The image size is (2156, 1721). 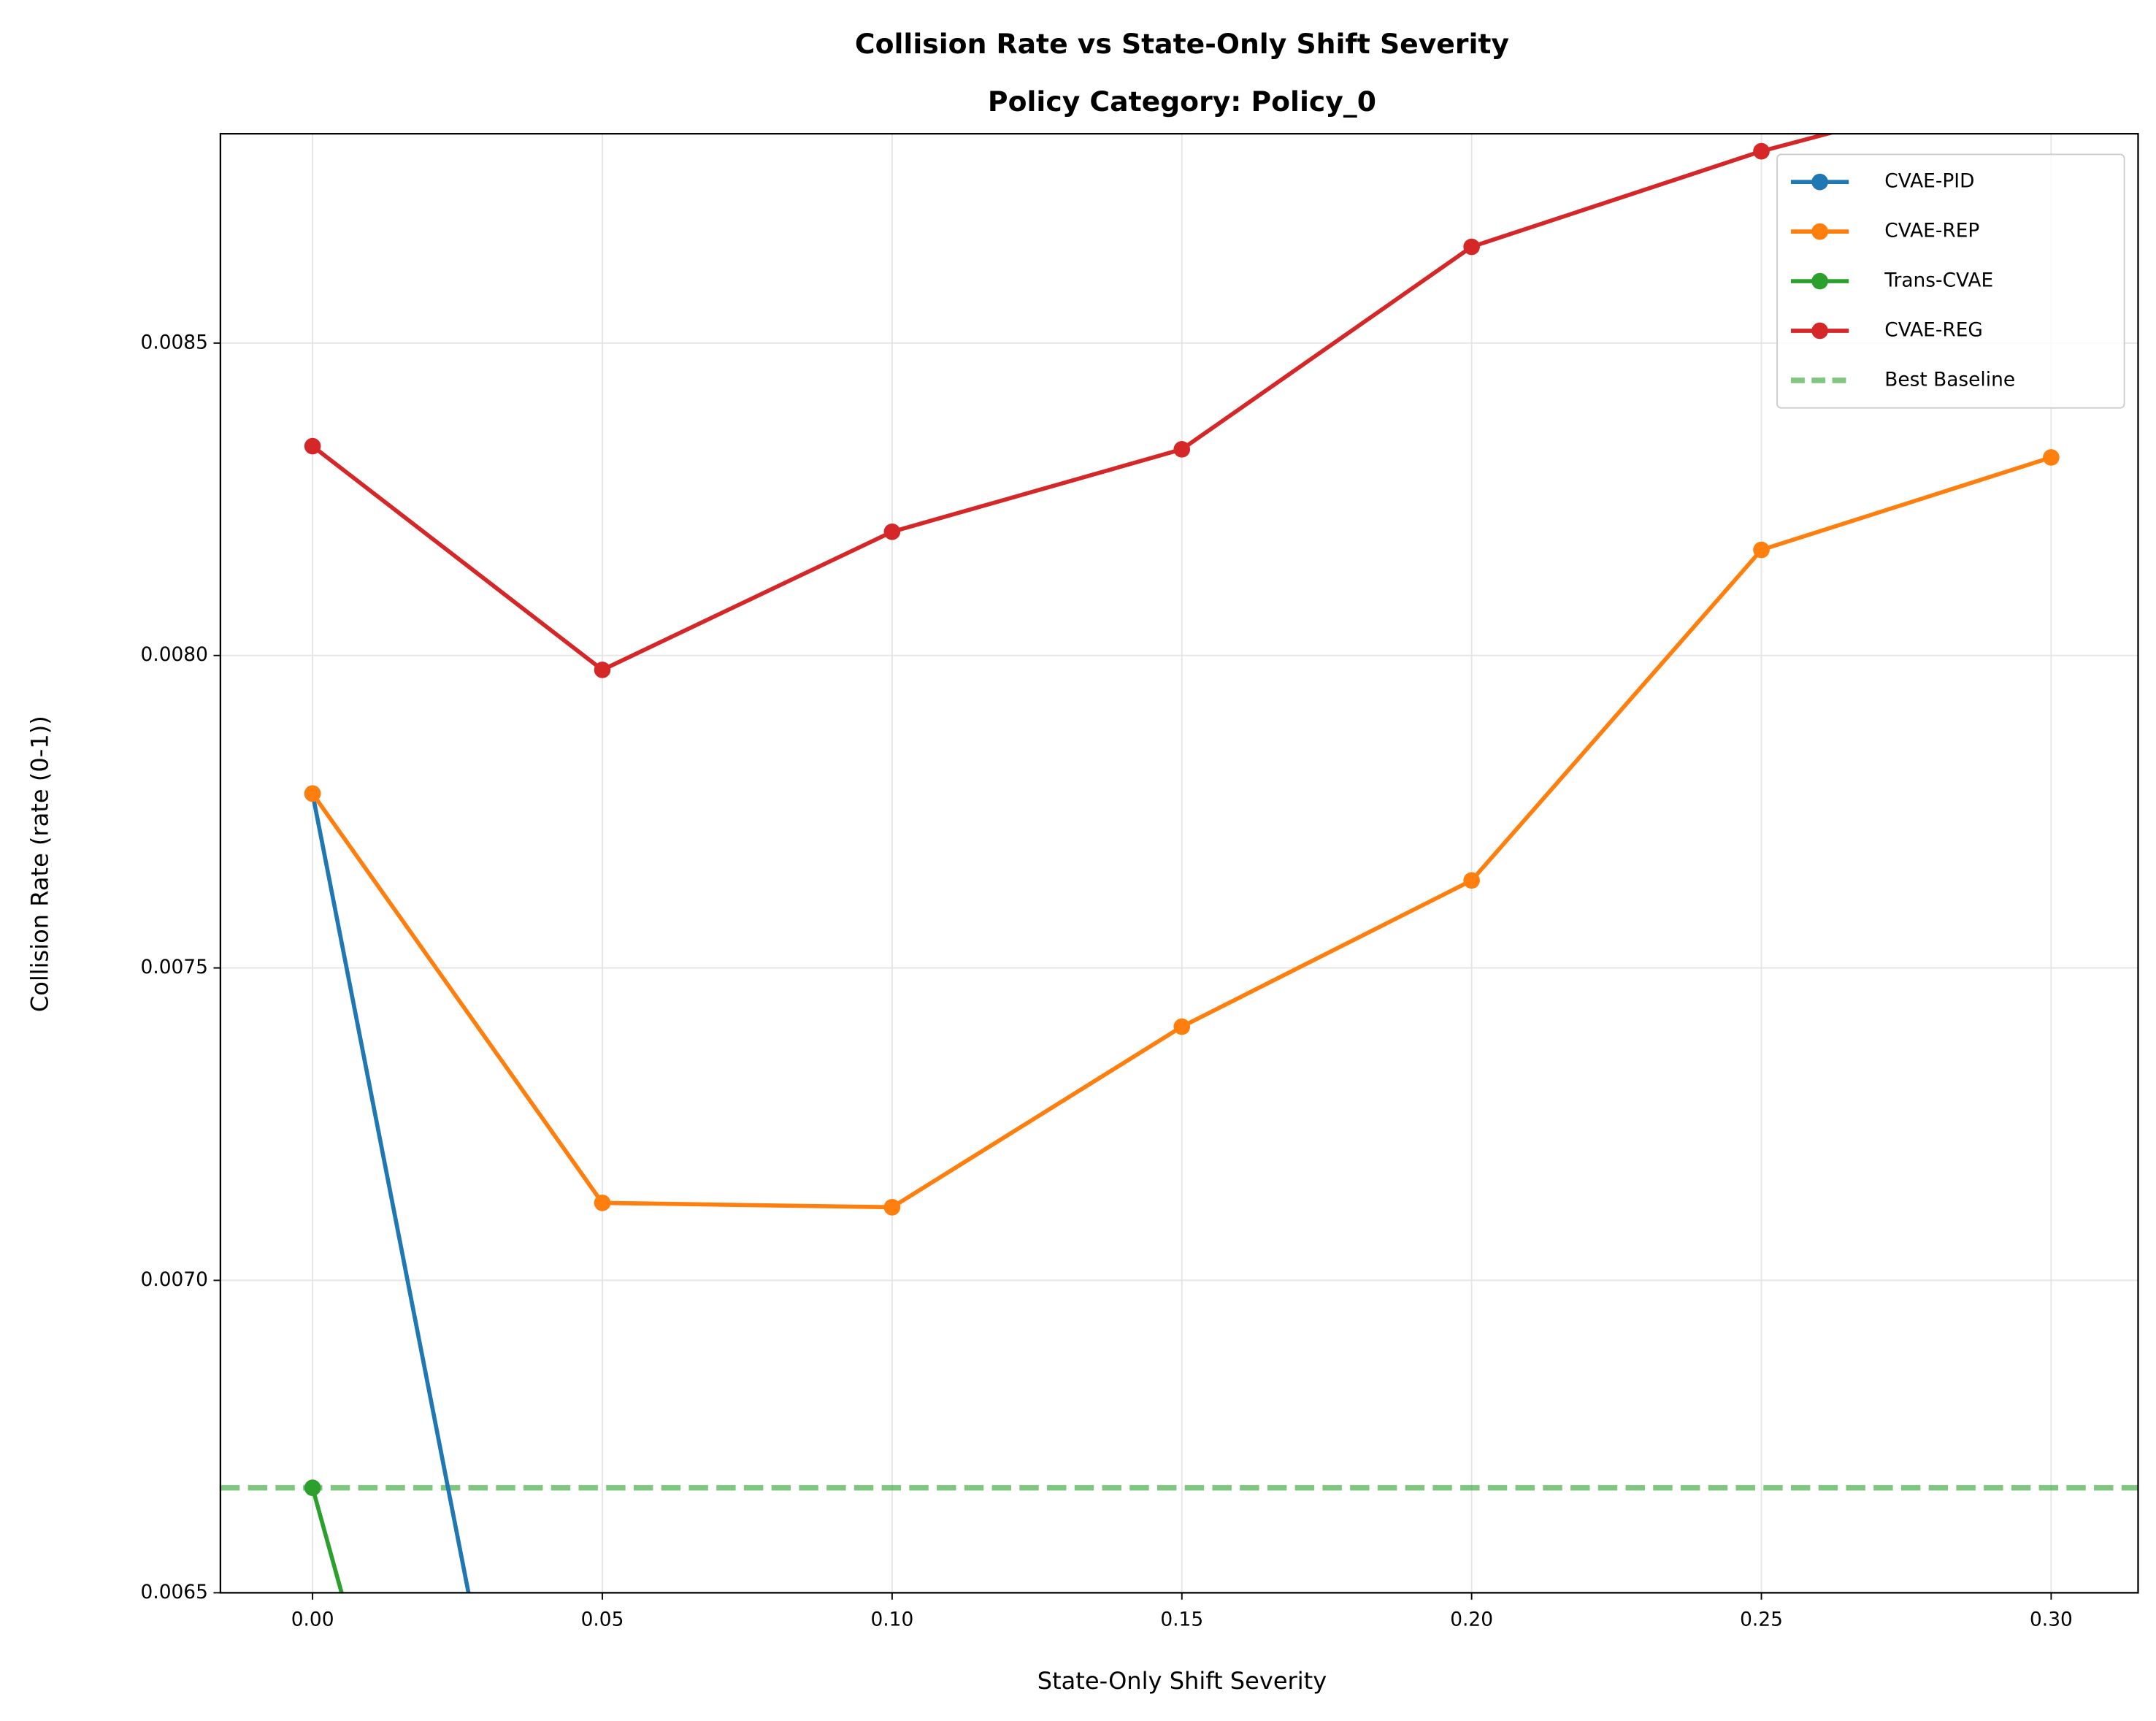 What do you see at coordinates (1182, 1681) in the screenshot?
I see `x-axis-label: State-Only Shift Severity` at bounding box center [1182, 1681].